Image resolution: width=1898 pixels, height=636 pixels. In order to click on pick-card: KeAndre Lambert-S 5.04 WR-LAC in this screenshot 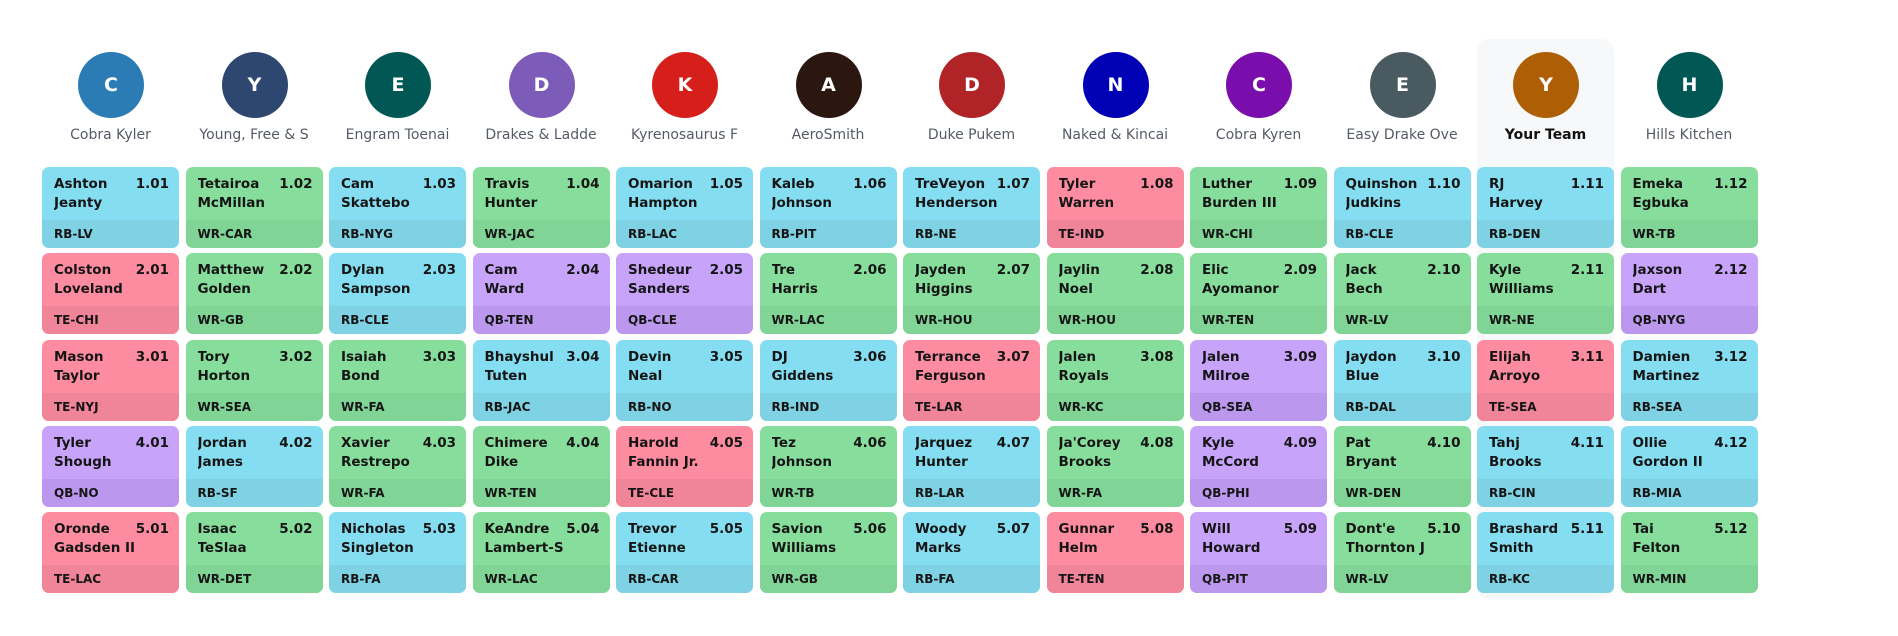, I will do `click(541, 552)`.